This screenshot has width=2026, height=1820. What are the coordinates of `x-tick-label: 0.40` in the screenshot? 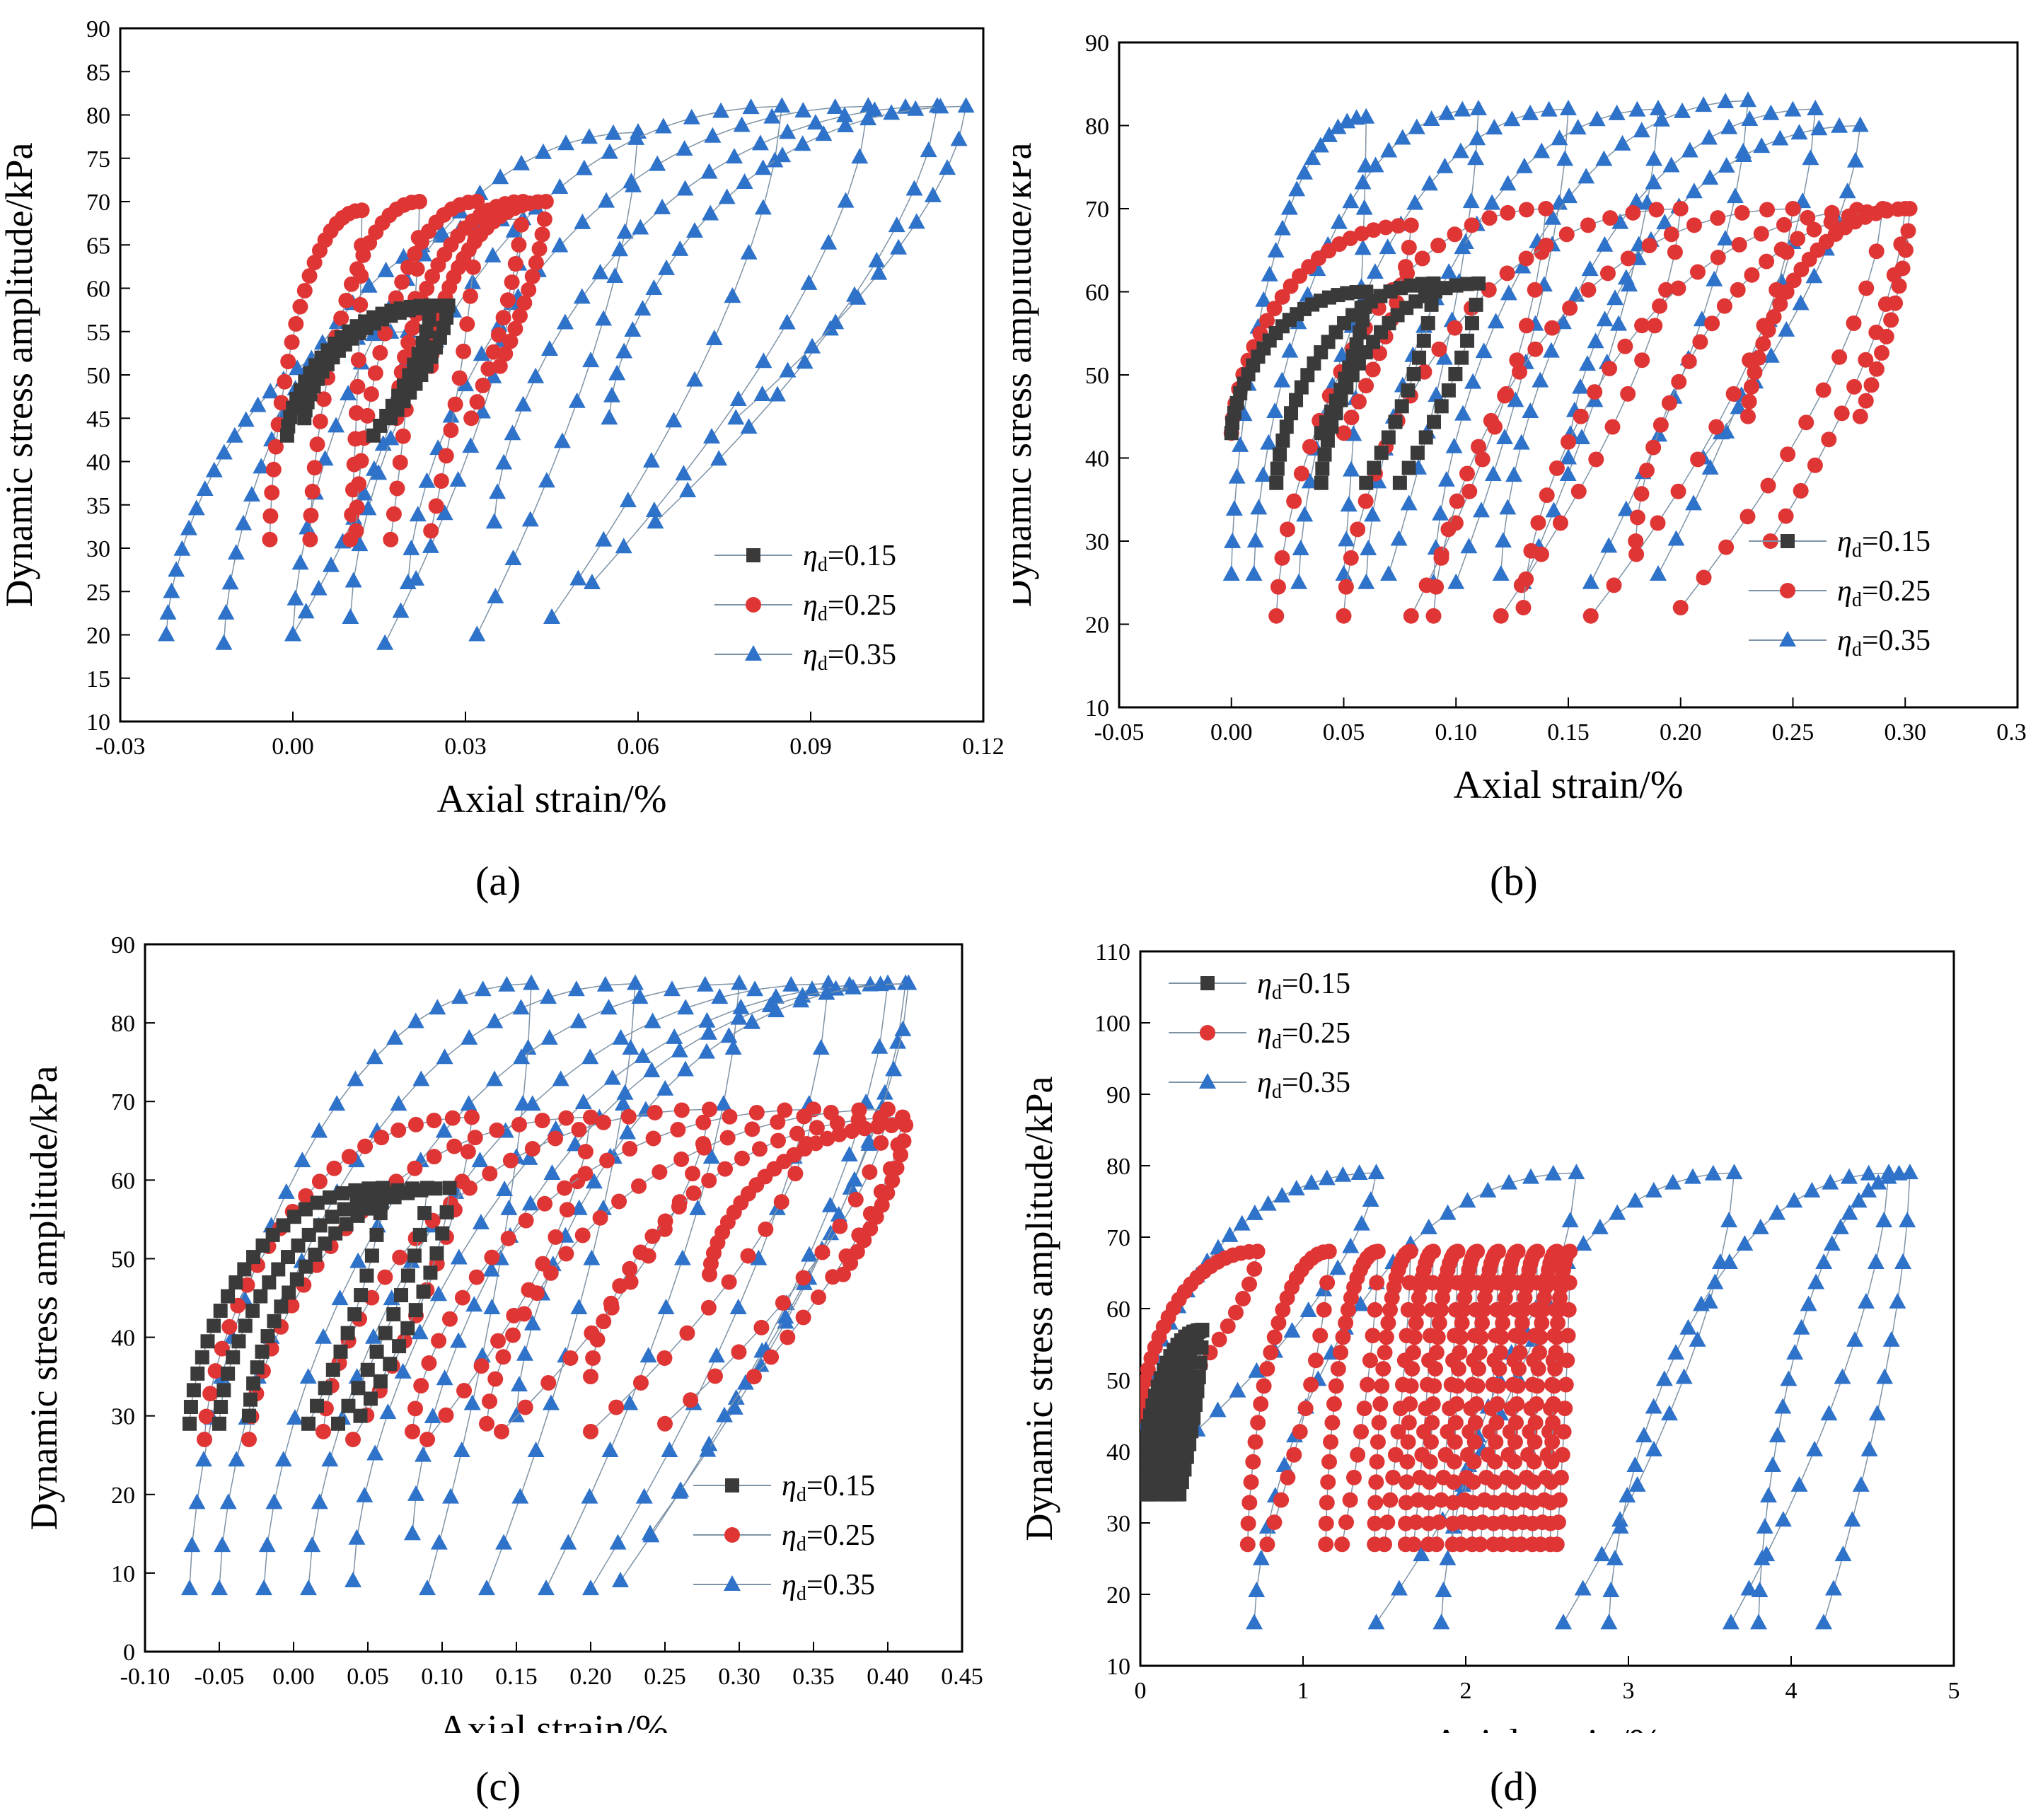 It's located at (888, 1677).